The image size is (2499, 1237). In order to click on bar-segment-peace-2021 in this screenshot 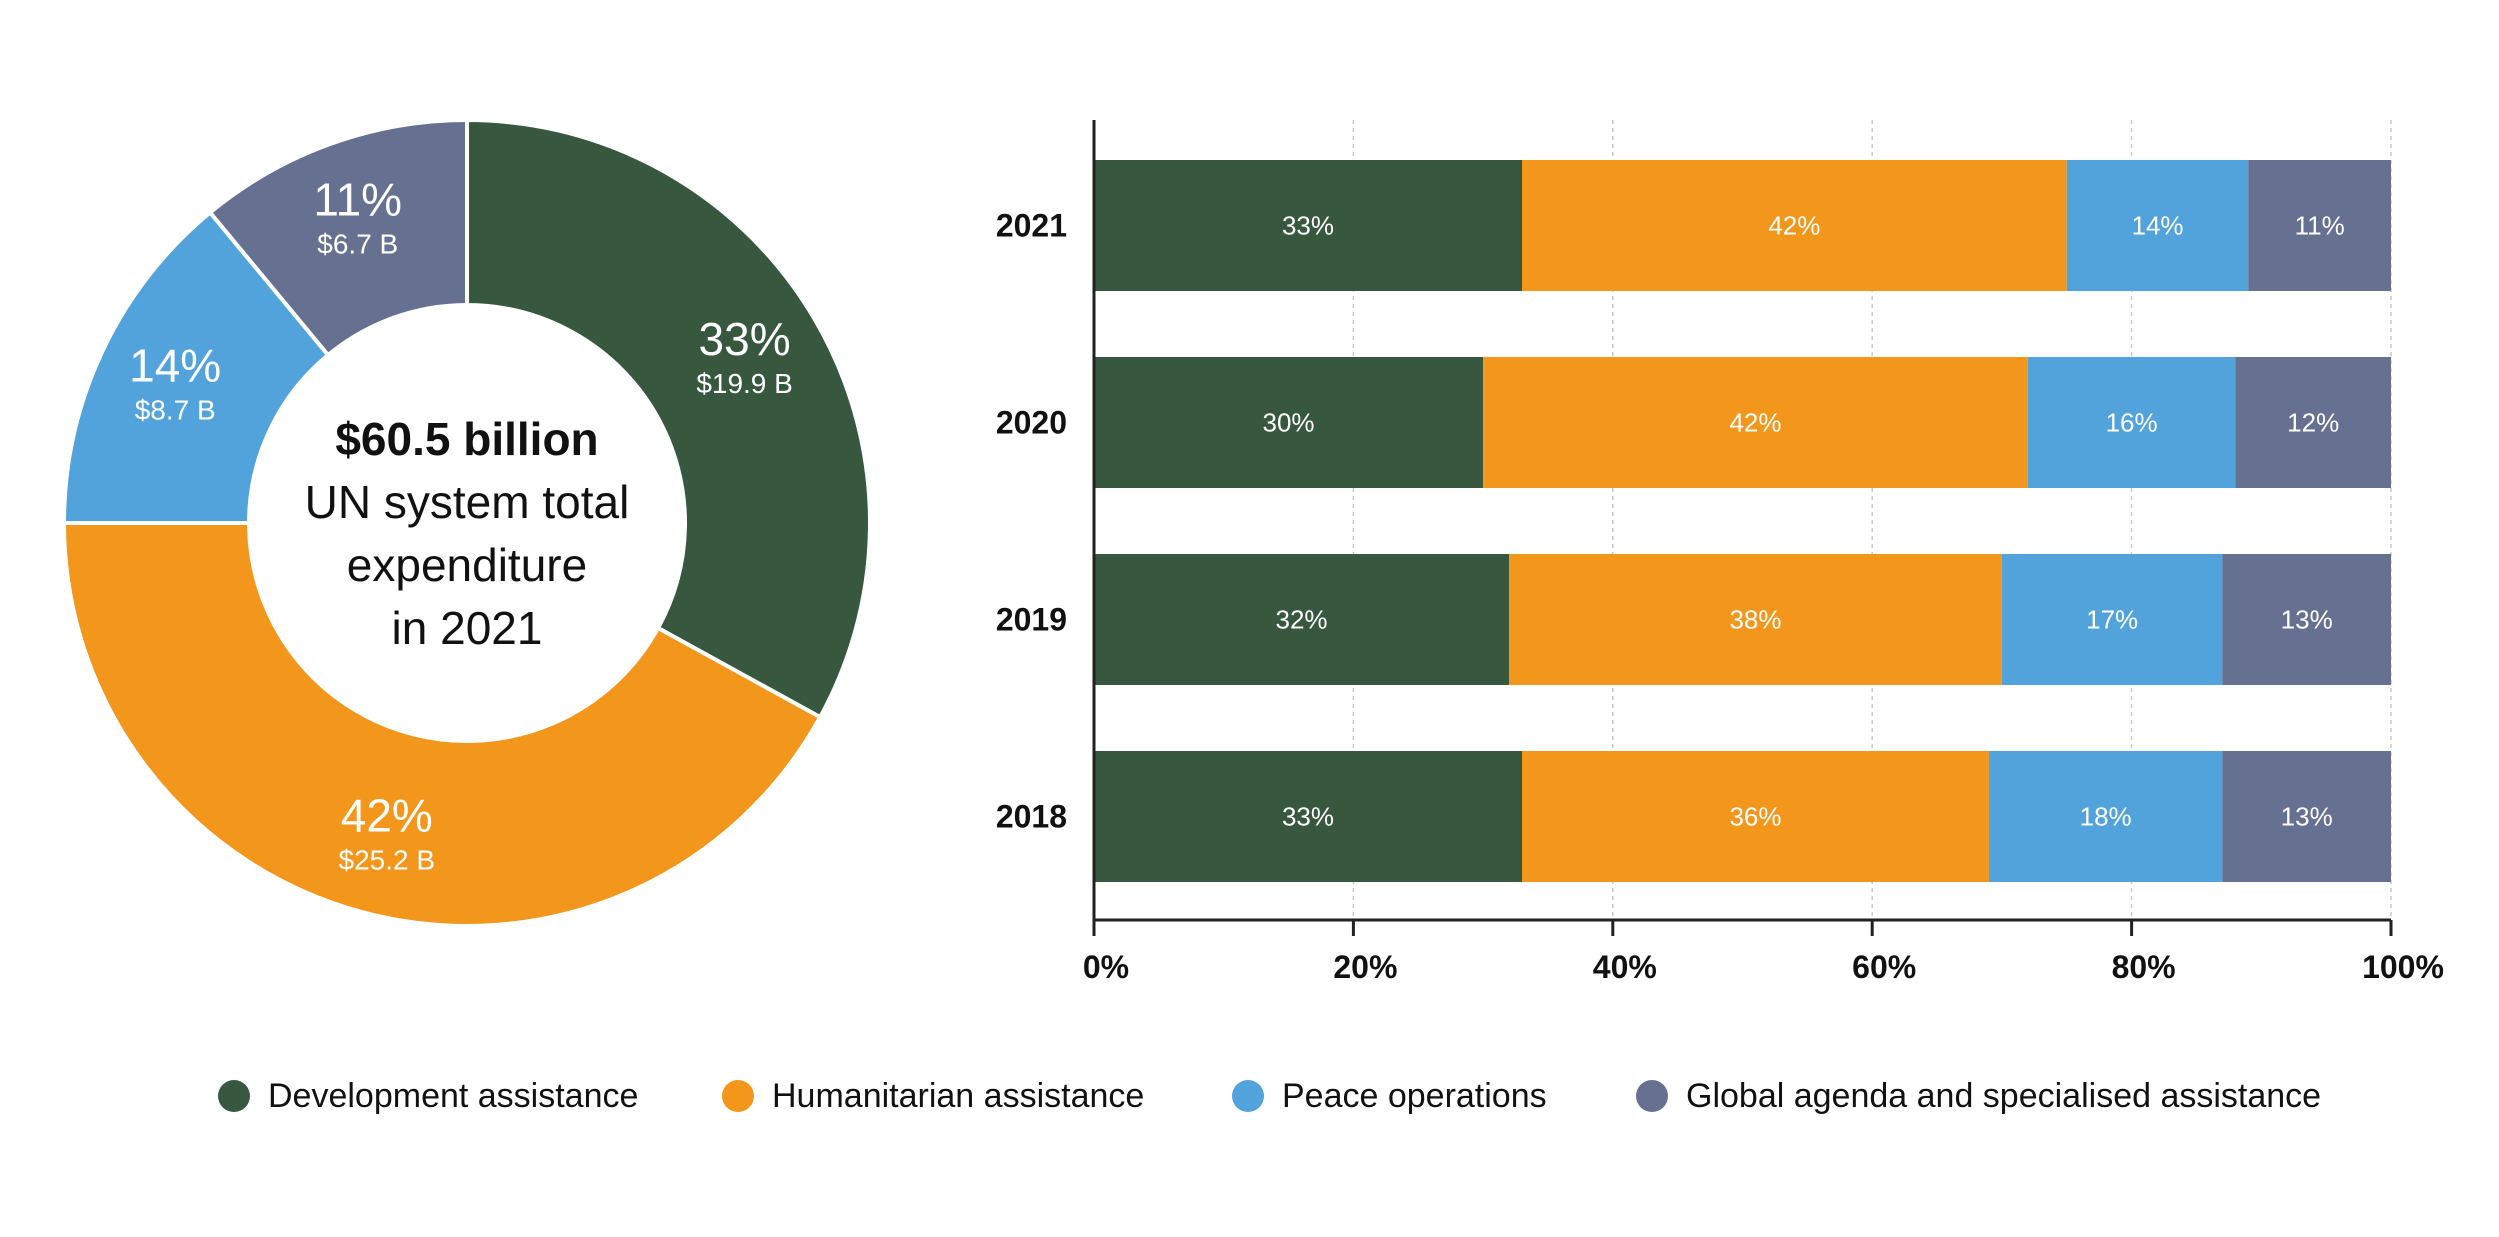, I will do `click(2157, 225)`.